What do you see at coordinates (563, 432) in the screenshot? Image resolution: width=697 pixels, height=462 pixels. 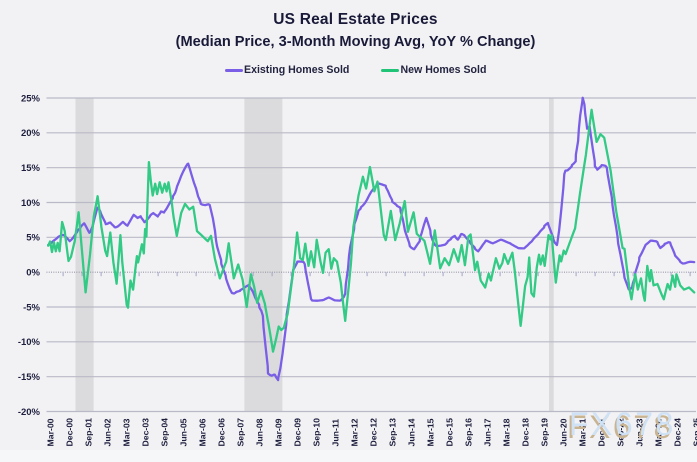 I see `svg-text: Jun-20` at bounding box center [563, 432].